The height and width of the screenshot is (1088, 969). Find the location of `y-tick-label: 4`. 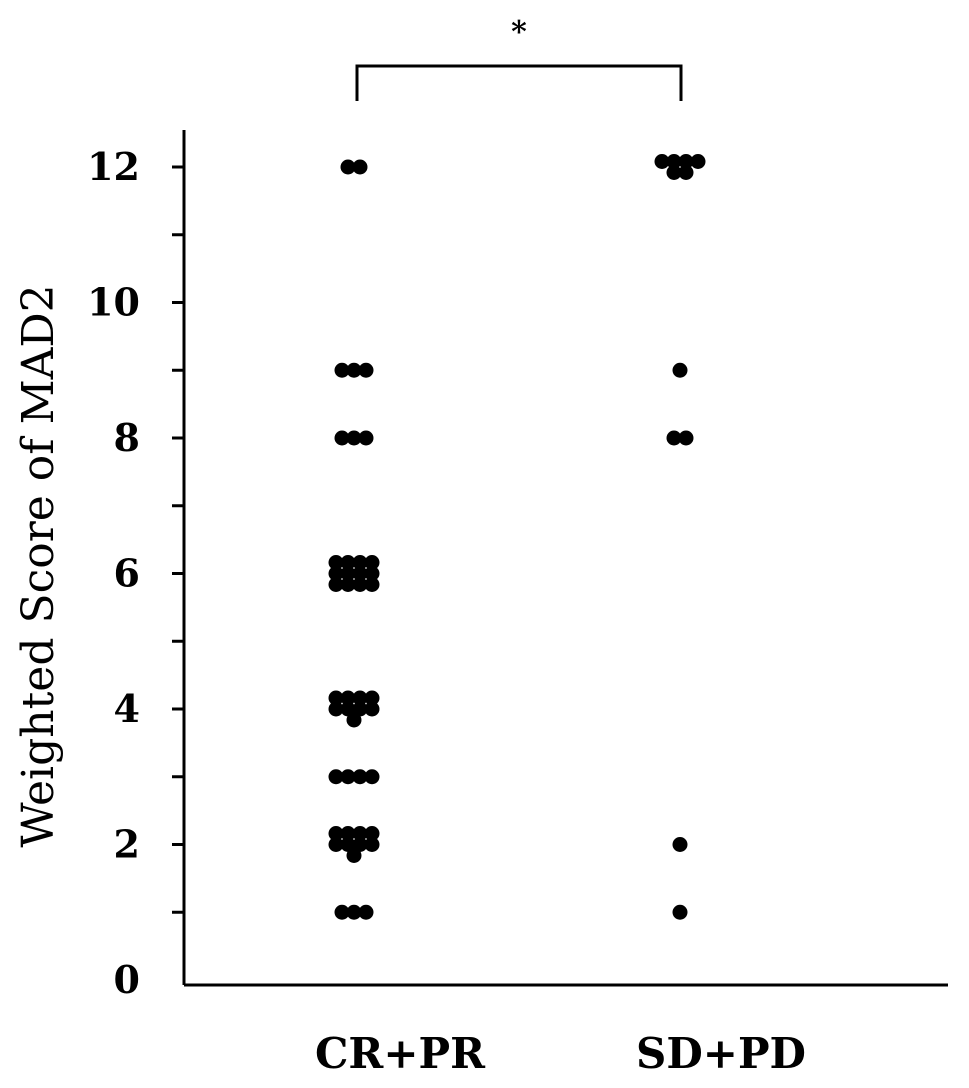

y-tick-label: 4 is located at coordinates (127, 708).